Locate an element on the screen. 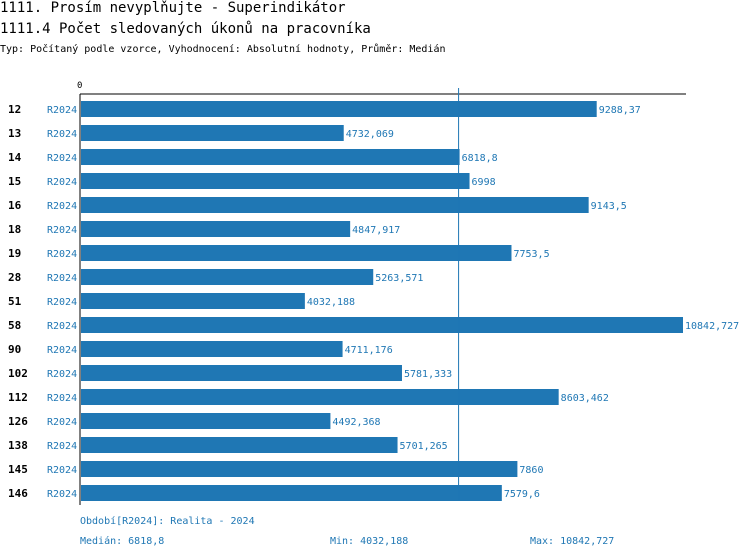 The image size is (750, 560). value-label: 9288,37 is located at coordinates (620, 110).